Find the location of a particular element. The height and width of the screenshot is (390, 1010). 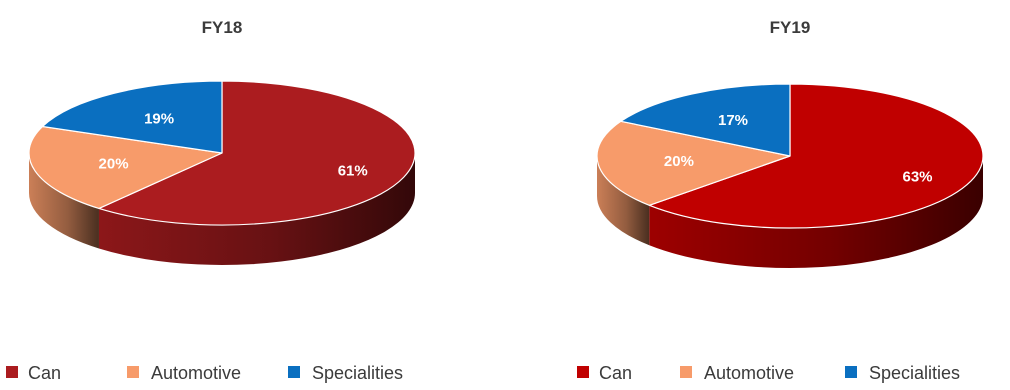

legend-fy18: Can Automotive Specialities is located at coordinates (204, 373).